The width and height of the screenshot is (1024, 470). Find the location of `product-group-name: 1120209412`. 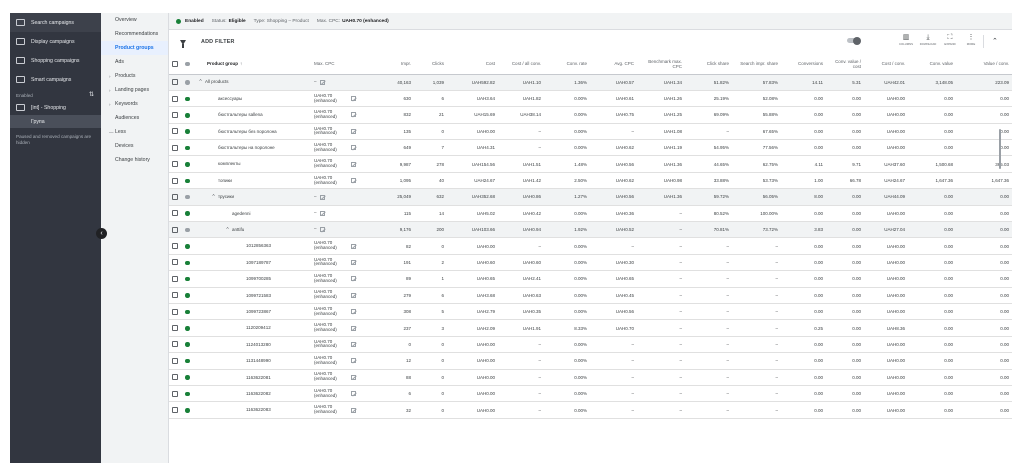

product-group-name: 1120209412 is located at coordinates (258, 328).